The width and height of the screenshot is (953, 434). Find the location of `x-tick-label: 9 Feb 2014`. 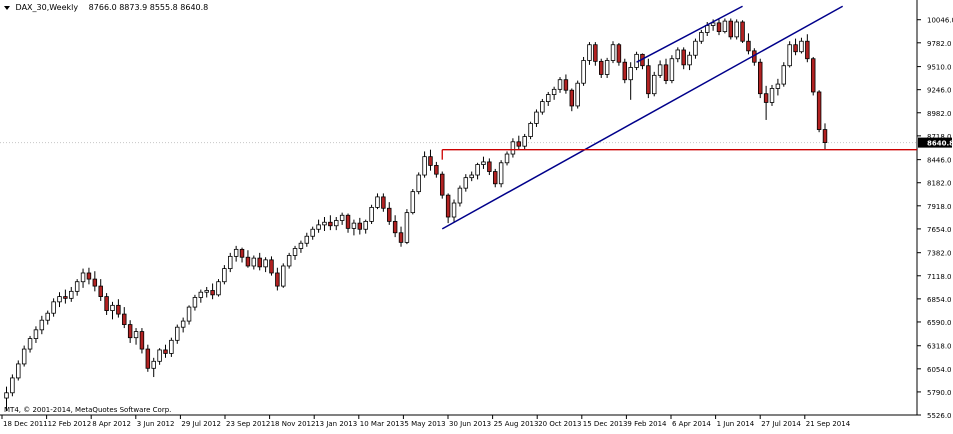

x-tick-label: 9 Feb 2014 is located at coordinates (647, 424).